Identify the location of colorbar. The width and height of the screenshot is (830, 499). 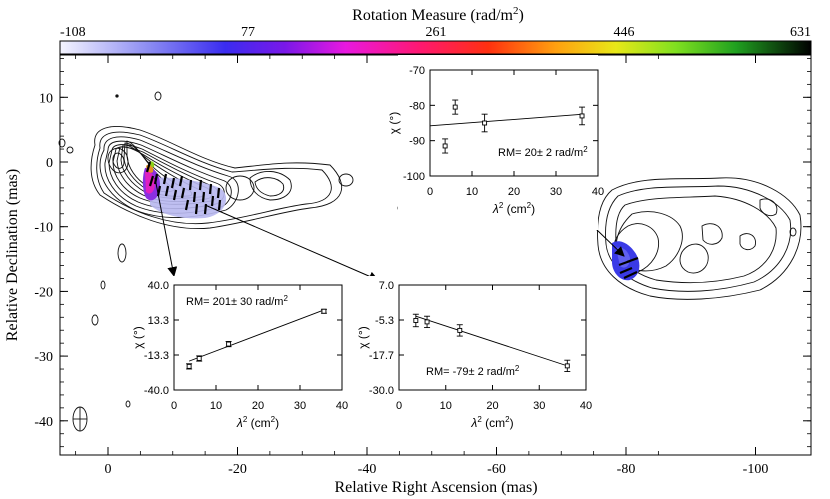
(435, 47).